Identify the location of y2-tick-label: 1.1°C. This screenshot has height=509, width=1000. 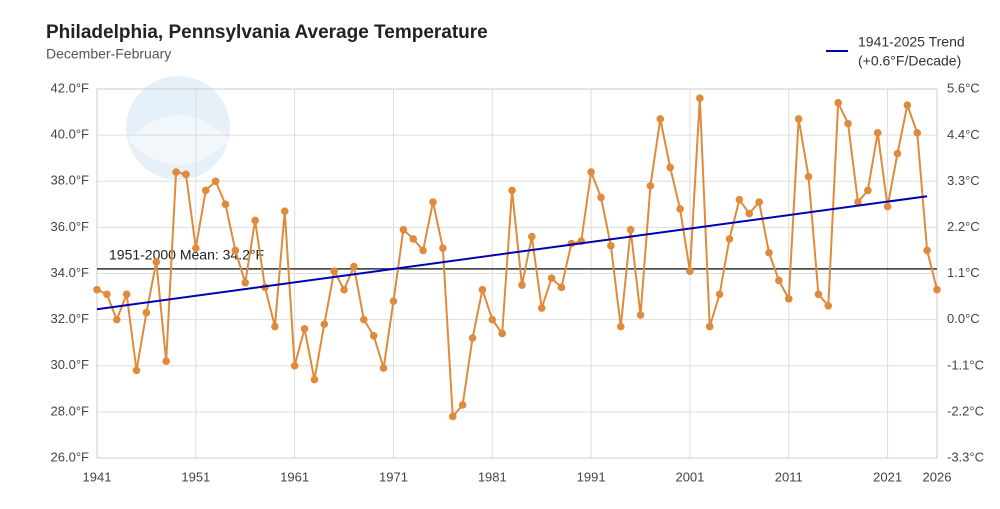
(963, 272).